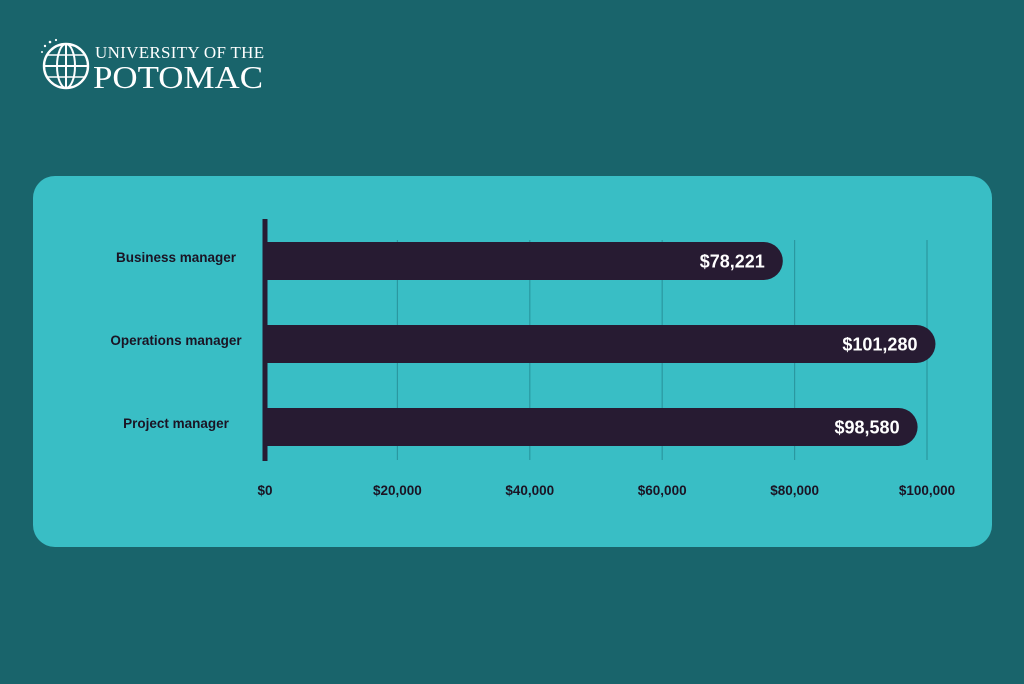 The image size is (1024, 684). What do you see at coordinates (397, 490) in the screenshot?
I see `x-tick-label: $20,000` at bounding box center [397, 490].